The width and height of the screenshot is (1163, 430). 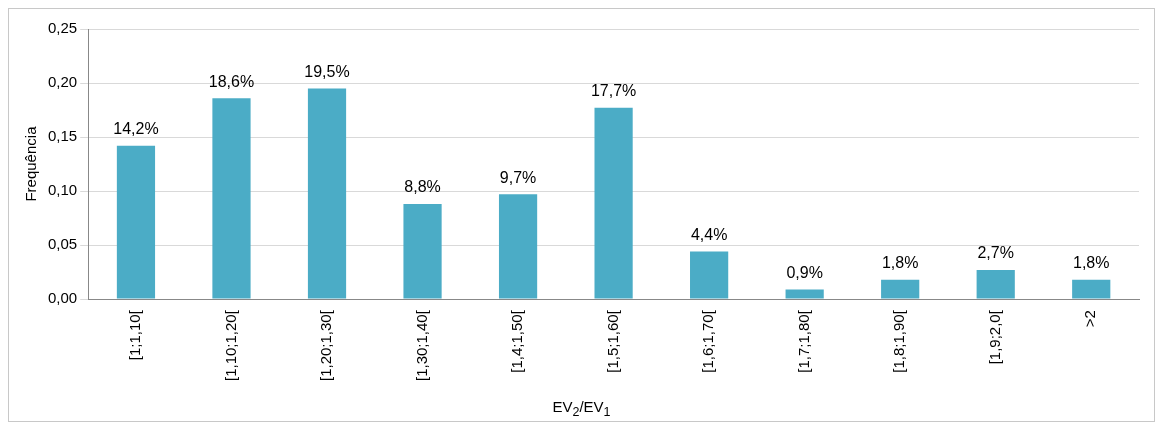 What do you see at coordinates (62, 244) in the screenshot?
I see `y-tick-label: 0,05` at bounding box center [62, 244].